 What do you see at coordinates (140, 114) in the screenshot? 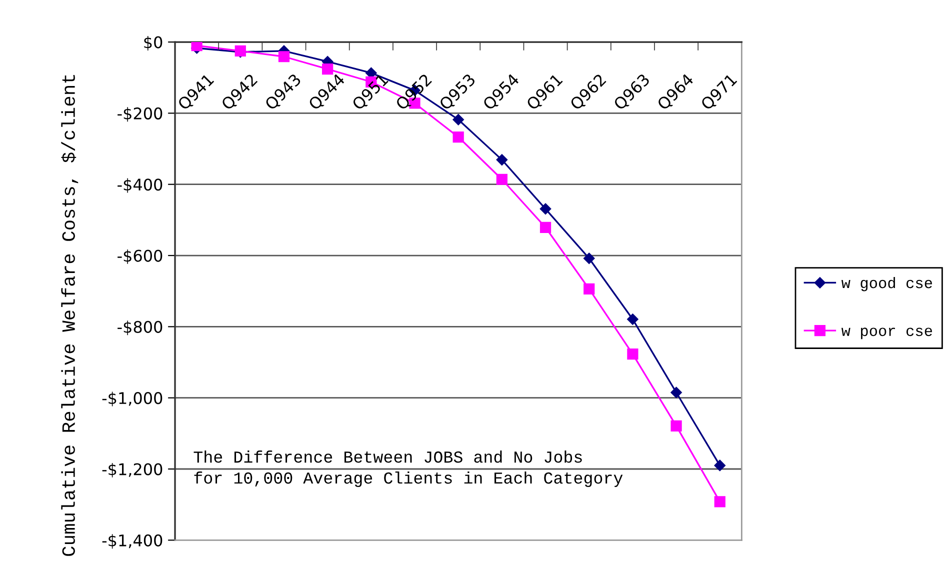
I see `y-tick-label: -$200` at bounding box center [140, 114].